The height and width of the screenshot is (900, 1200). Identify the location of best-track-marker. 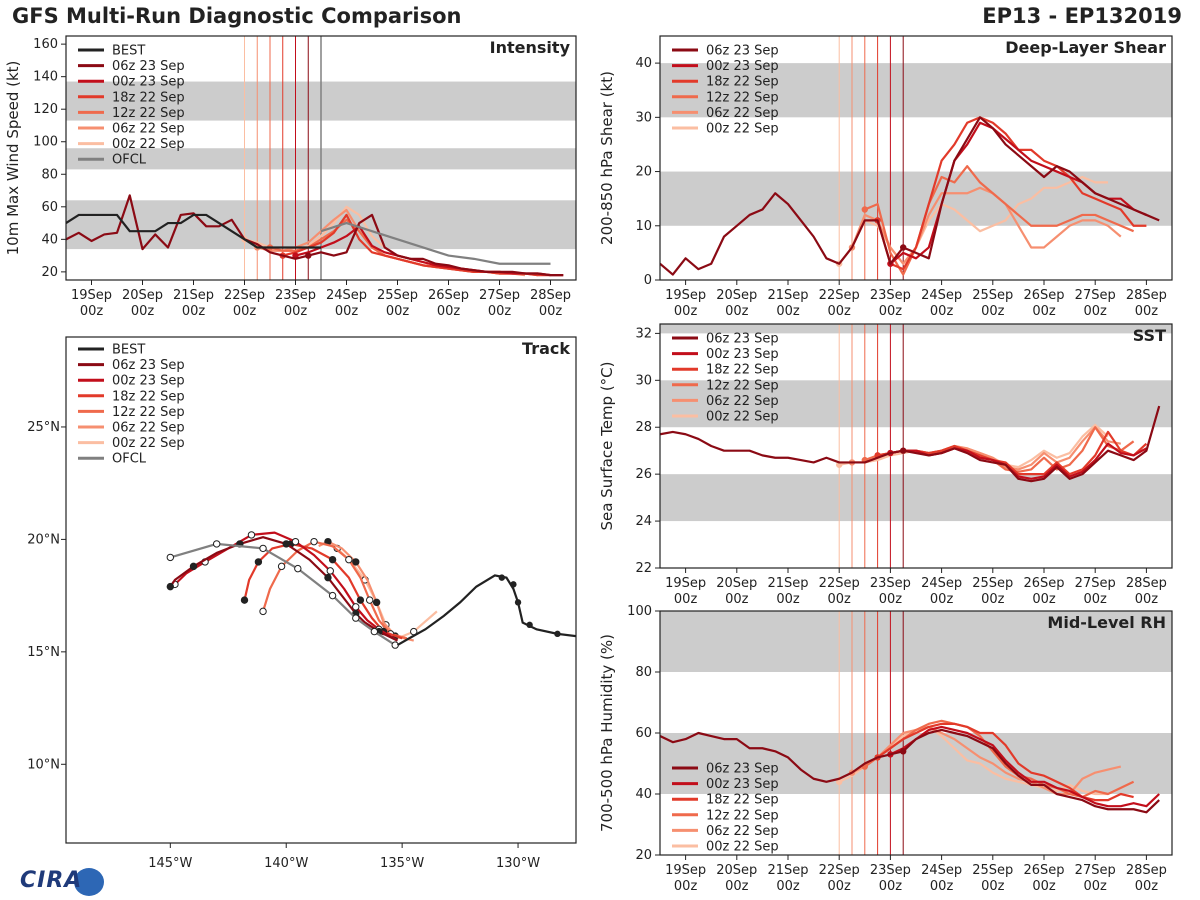
(557, 634).